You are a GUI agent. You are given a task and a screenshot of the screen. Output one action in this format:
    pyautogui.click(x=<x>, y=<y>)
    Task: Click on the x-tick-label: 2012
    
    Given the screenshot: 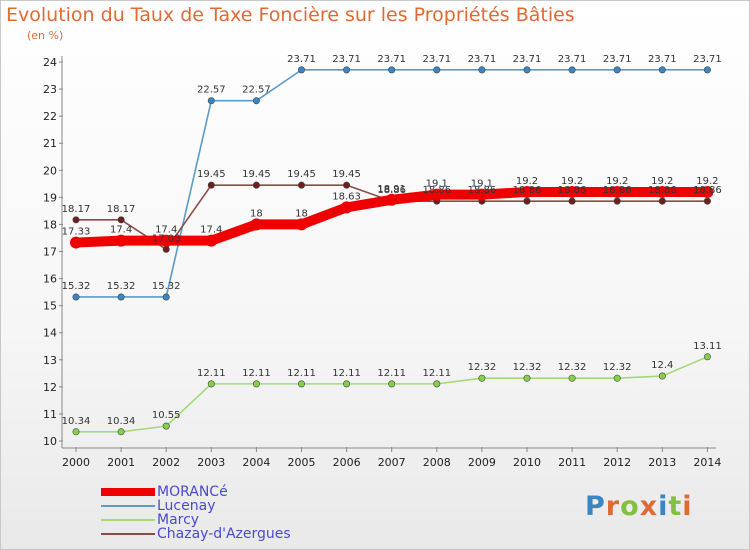 What is the action you would take?
    pyautogui.click(x=617, y=462)
    